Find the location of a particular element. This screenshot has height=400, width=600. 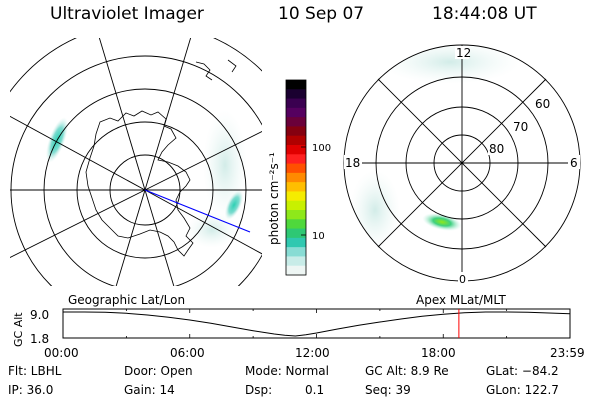

y-tick-label-9: 9.0 is located at coordinates (39, 315).